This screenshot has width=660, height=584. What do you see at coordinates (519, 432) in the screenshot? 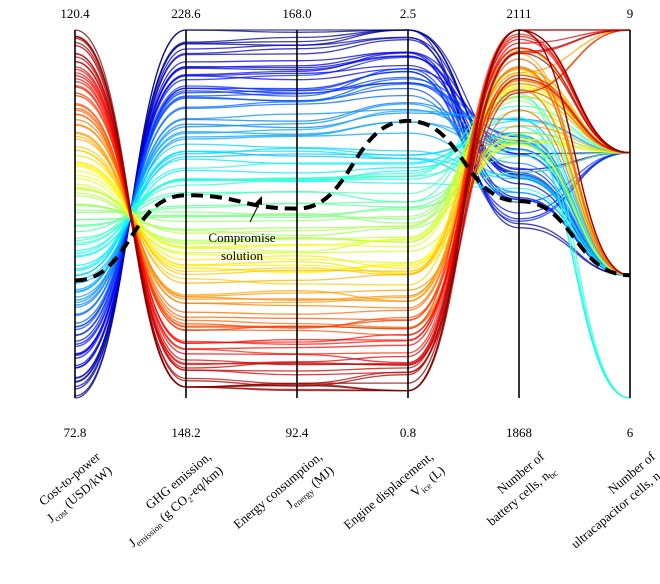
I see `axis-min-label: 1868` at bounding box center [519, 432].